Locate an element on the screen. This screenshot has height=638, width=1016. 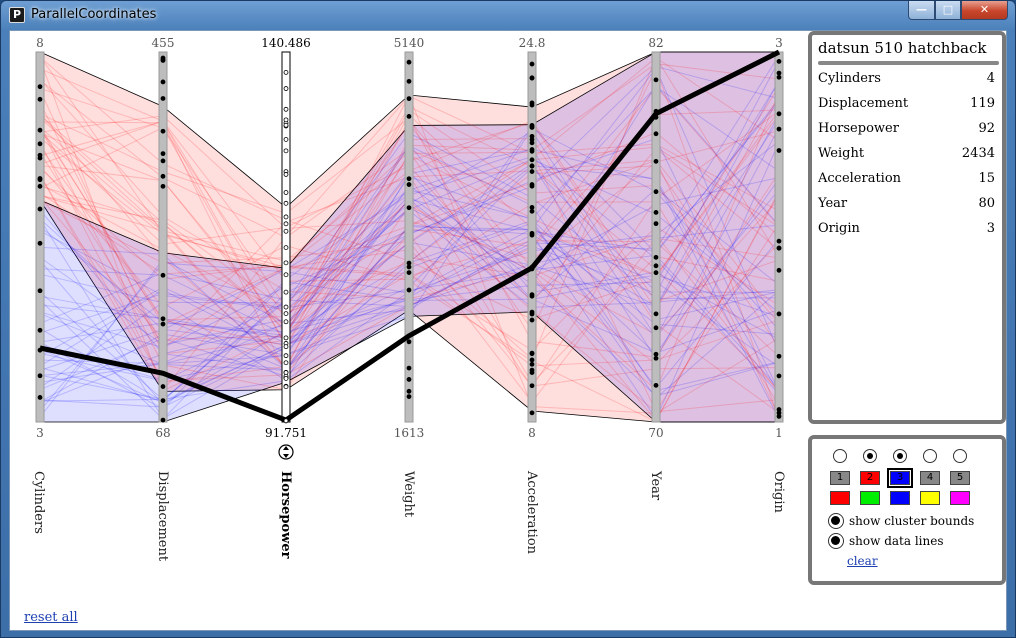
axis-label-acceleration: Acceleration is located at coordinates (531, 513).